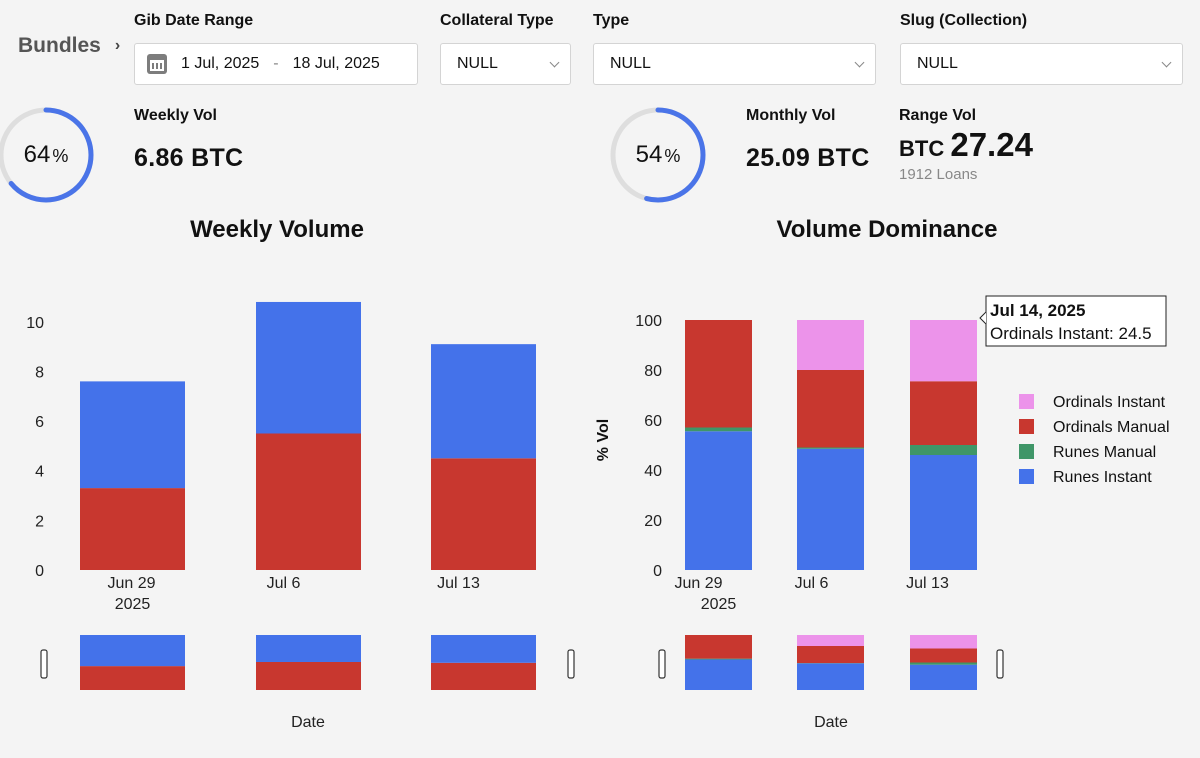  Describe the element at coordinates (791, 115) in the screenshot. I see `monthly-vol-label: Monthly Vol` at that location.